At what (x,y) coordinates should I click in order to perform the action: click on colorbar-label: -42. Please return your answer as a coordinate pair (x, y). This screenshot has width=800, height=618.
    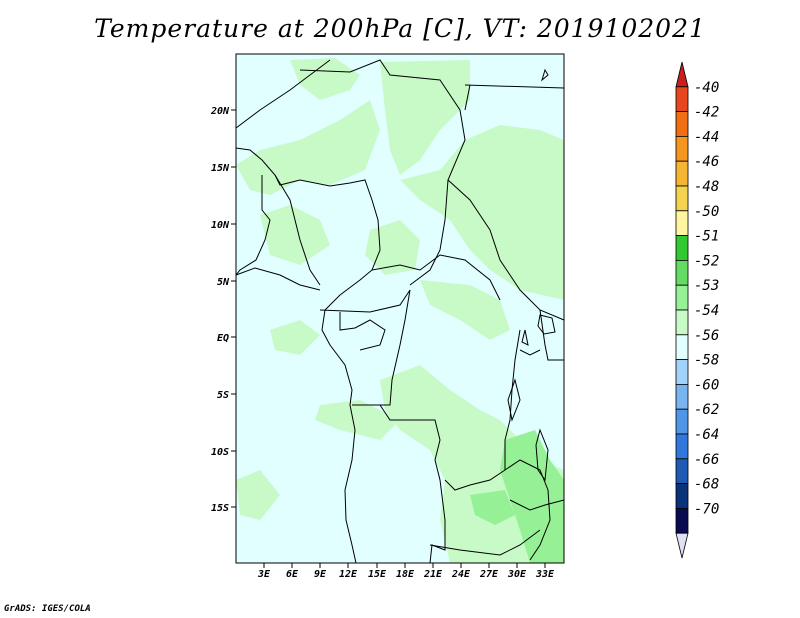
    Looking at the image, I should click on (706, 113).